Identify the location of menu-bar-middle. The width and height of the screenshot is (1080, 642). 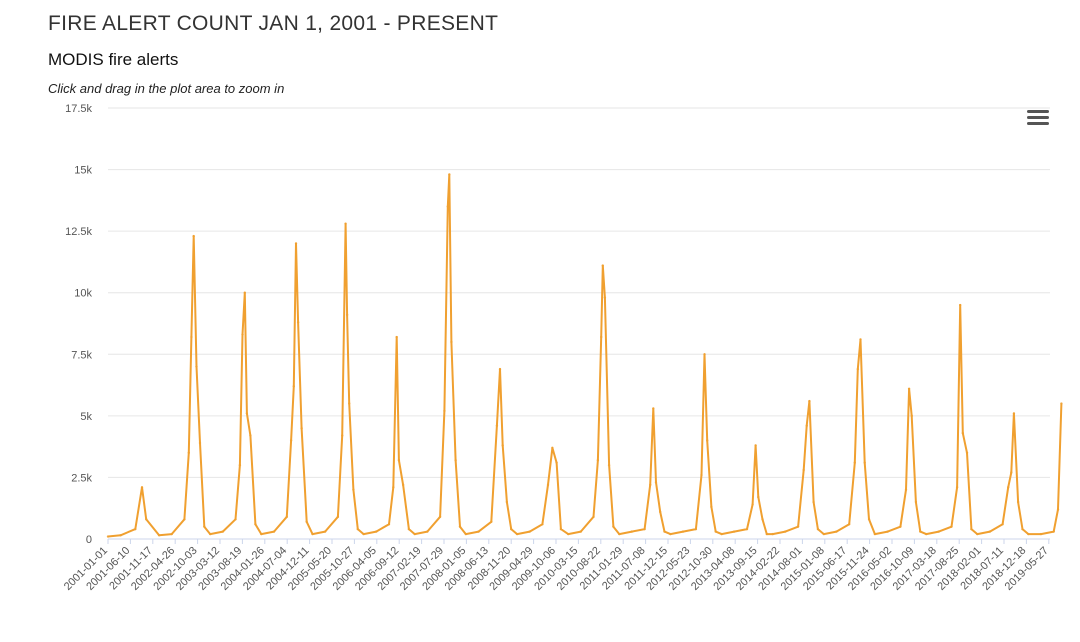
(1038, 117).